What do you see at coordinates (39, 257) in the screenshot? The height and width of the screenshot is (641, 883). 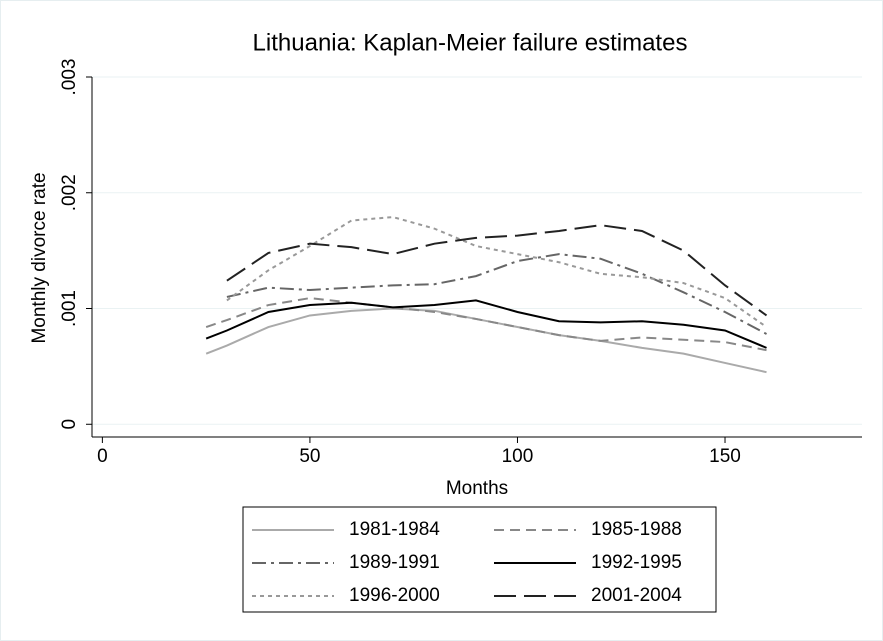 I see `y-axis-label: Monthly divorce rate` at bounding box center [39, 257].